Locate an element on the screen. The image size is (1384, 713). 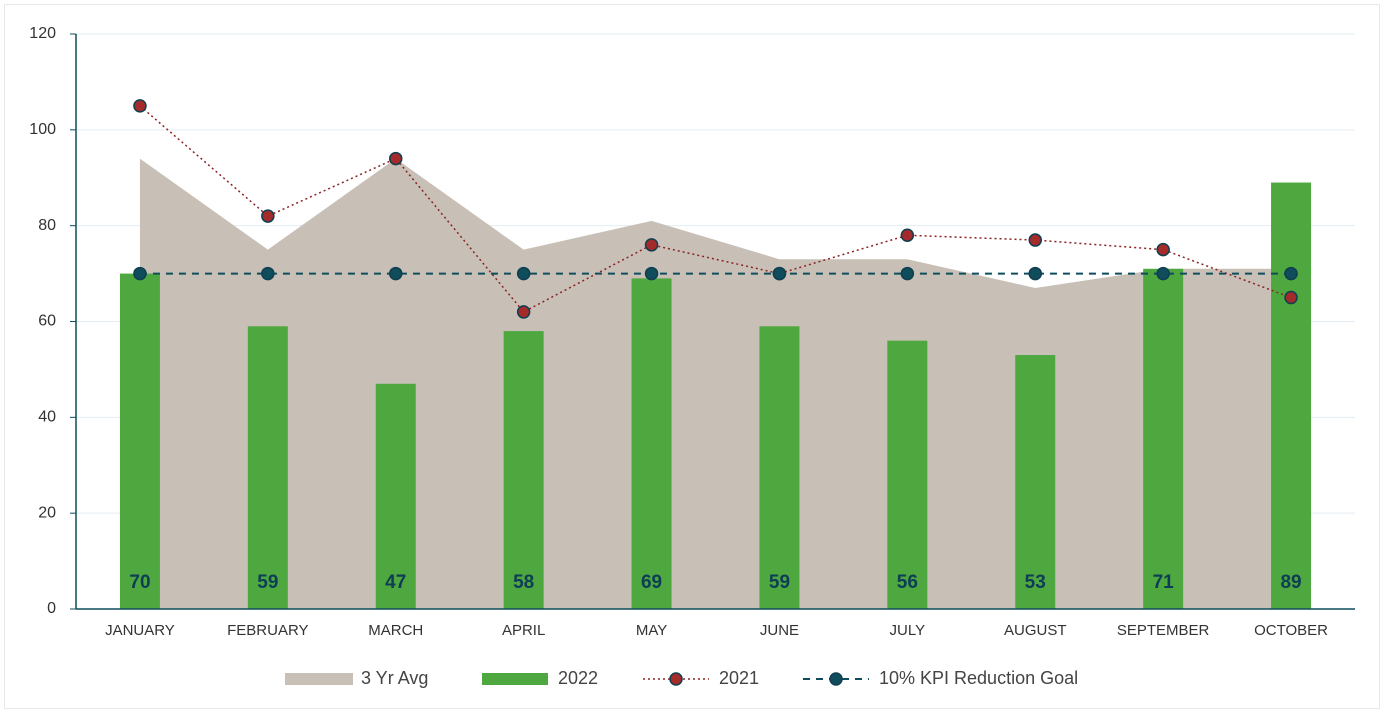
x-tick-label: SEPTEMBER is located at coordinates (1163, 630).